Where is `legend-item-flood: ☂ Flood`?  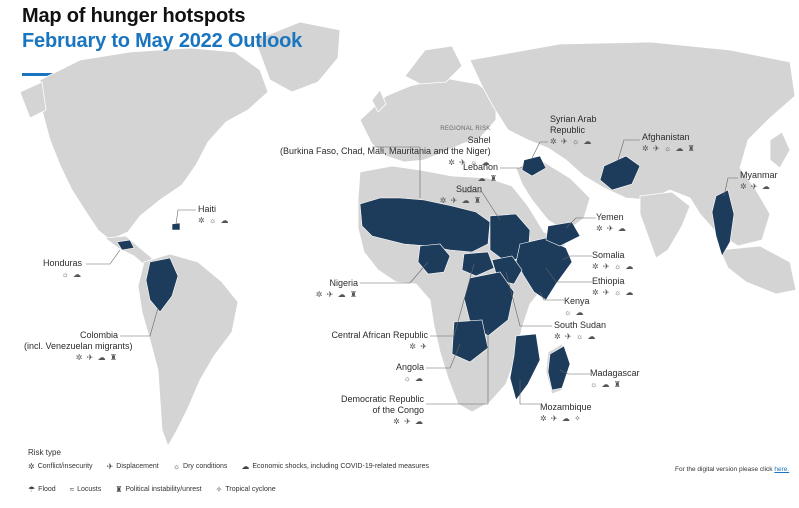
legend-item-flood: ☂ Flood is located at coordinates (42, 489).